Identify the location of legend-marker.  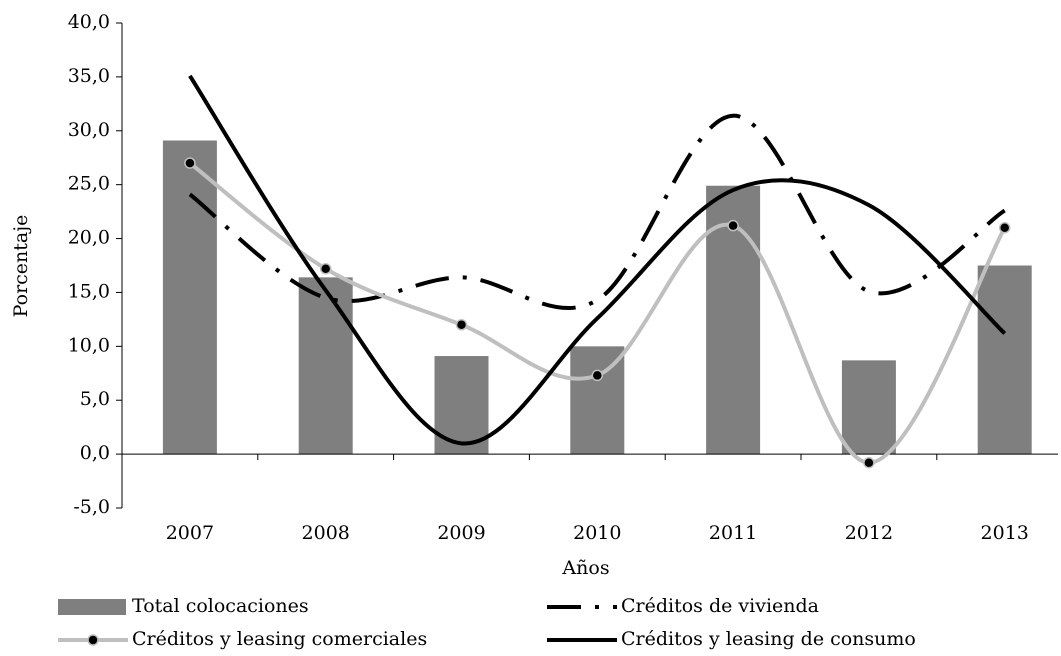
(93, 640).